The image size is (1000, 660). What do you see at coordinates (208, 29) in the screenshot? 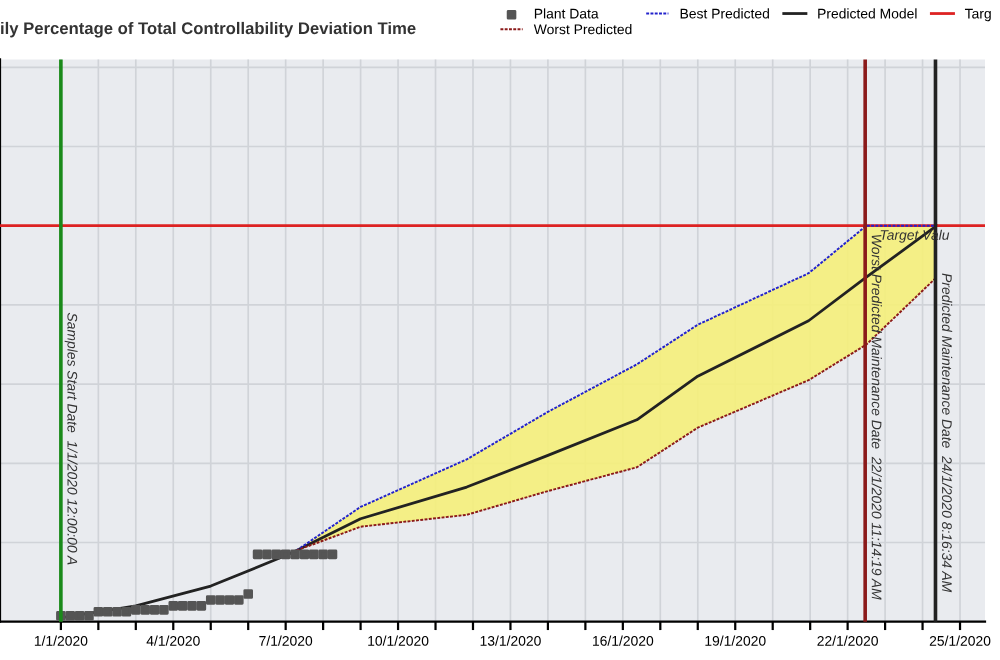
I see `chart-title: ily Percentage of Total Controllability Deviation Time` at bounding box center [208, 29].